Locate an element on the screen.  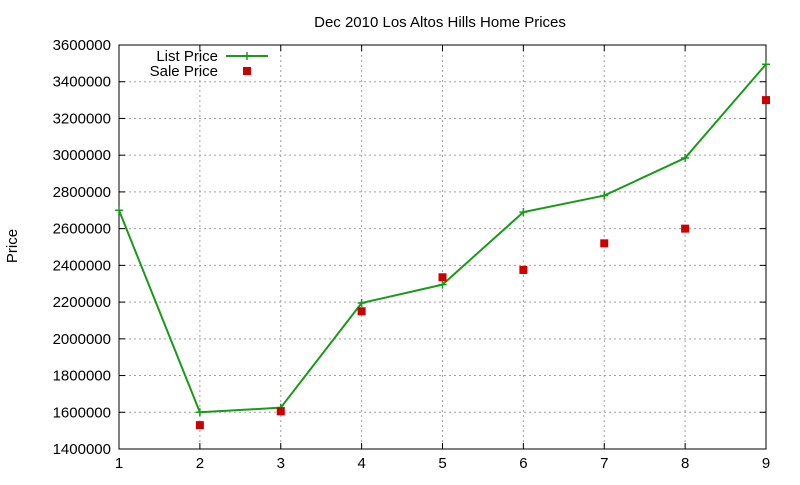
x-tick-label: 5 is located at coordinates (442, 463).